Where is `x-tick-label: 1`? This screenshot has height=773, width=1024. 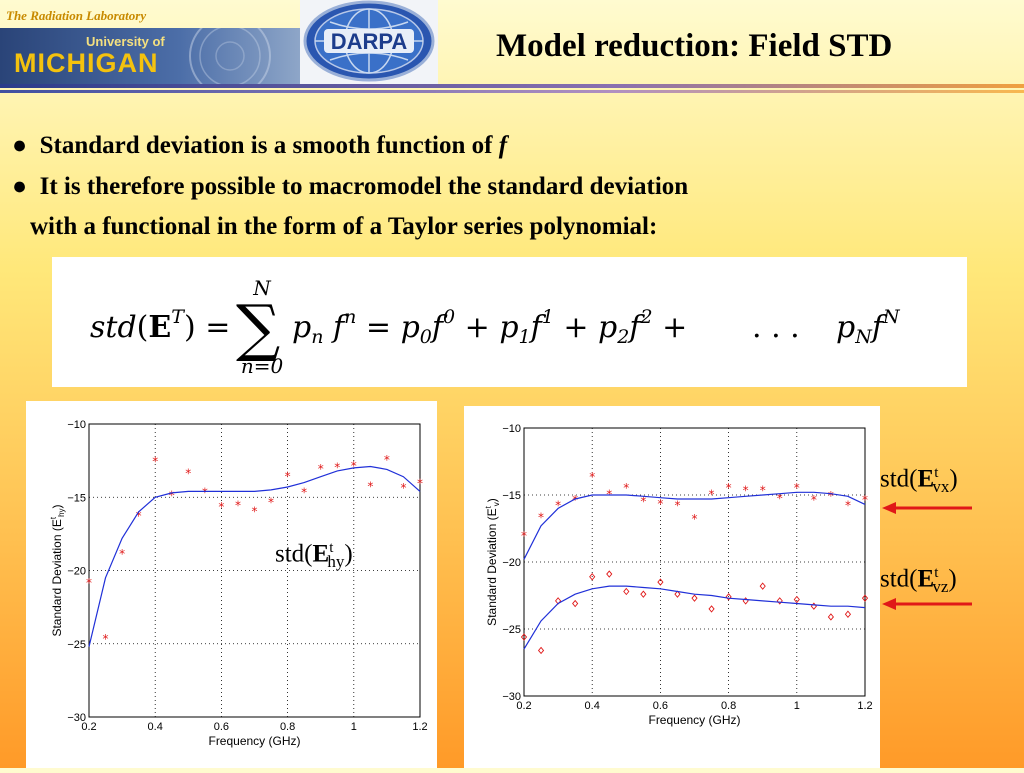 x-tick-label: 1 is located at coordinates (354, 727).